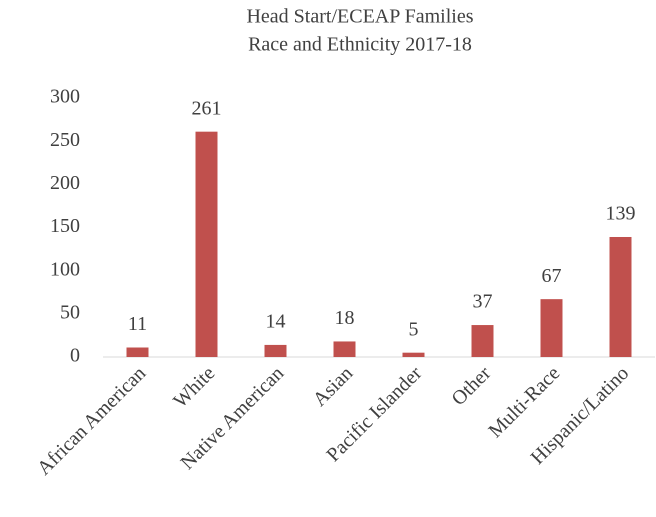 The height and width of the screenshot is (517, 656). Describe the element at coordinates (194, 387) in the screenshot. I see `x-tick-label: White` at that location.